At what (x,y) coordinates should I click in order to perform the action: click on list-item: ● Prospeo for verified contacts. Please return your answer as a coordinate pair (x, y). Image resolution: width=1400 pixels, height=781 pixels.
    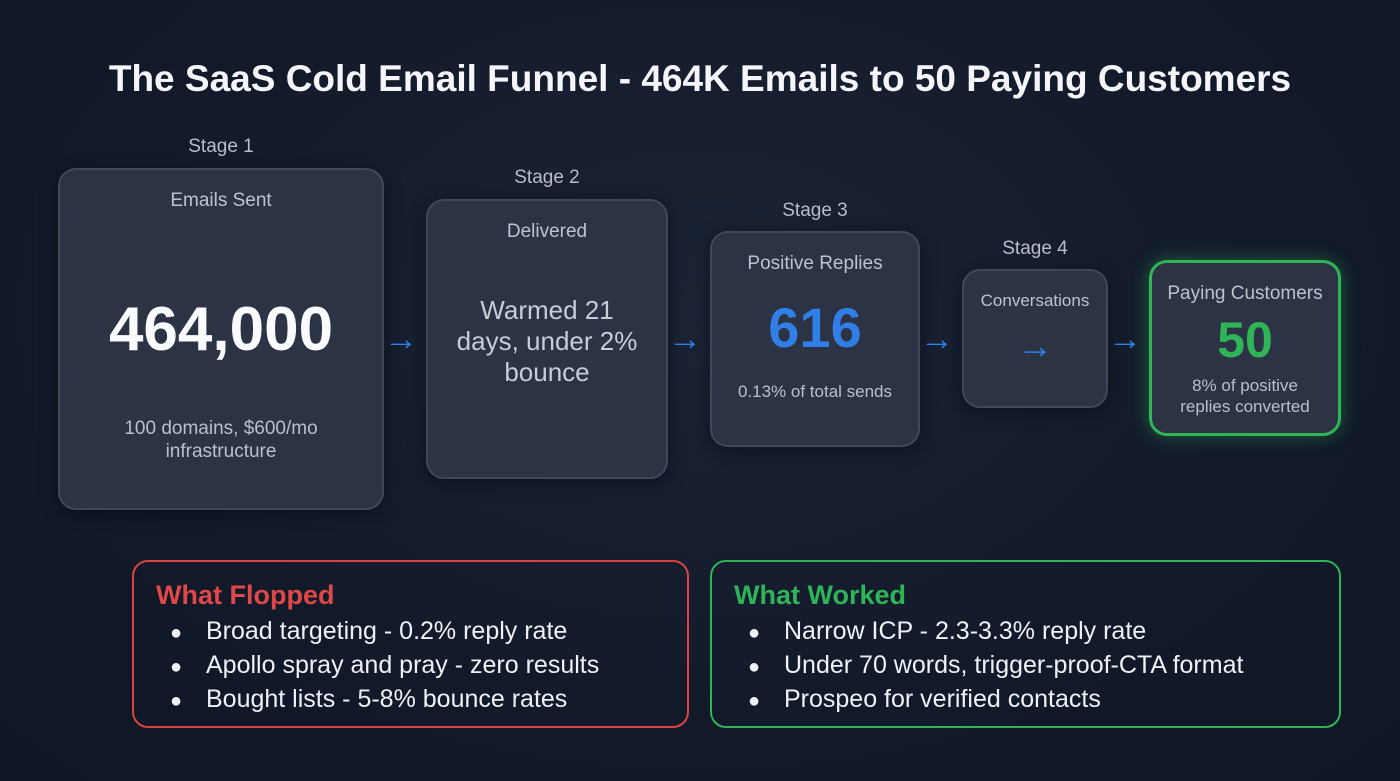
    Looking at the image, I should click on (1036, 700).